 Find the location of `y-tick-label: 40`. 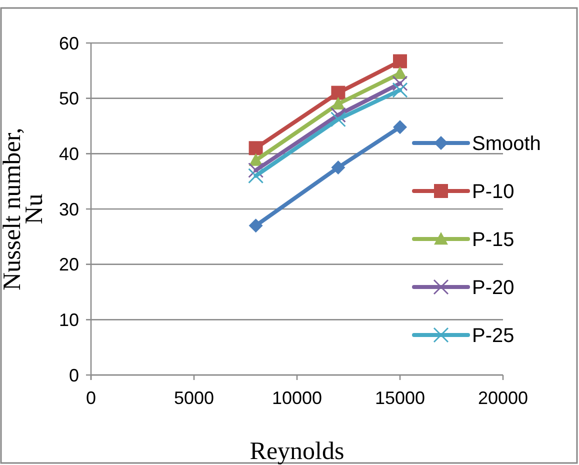

y-tick-label: 40 is located at coordinates (68, 154).